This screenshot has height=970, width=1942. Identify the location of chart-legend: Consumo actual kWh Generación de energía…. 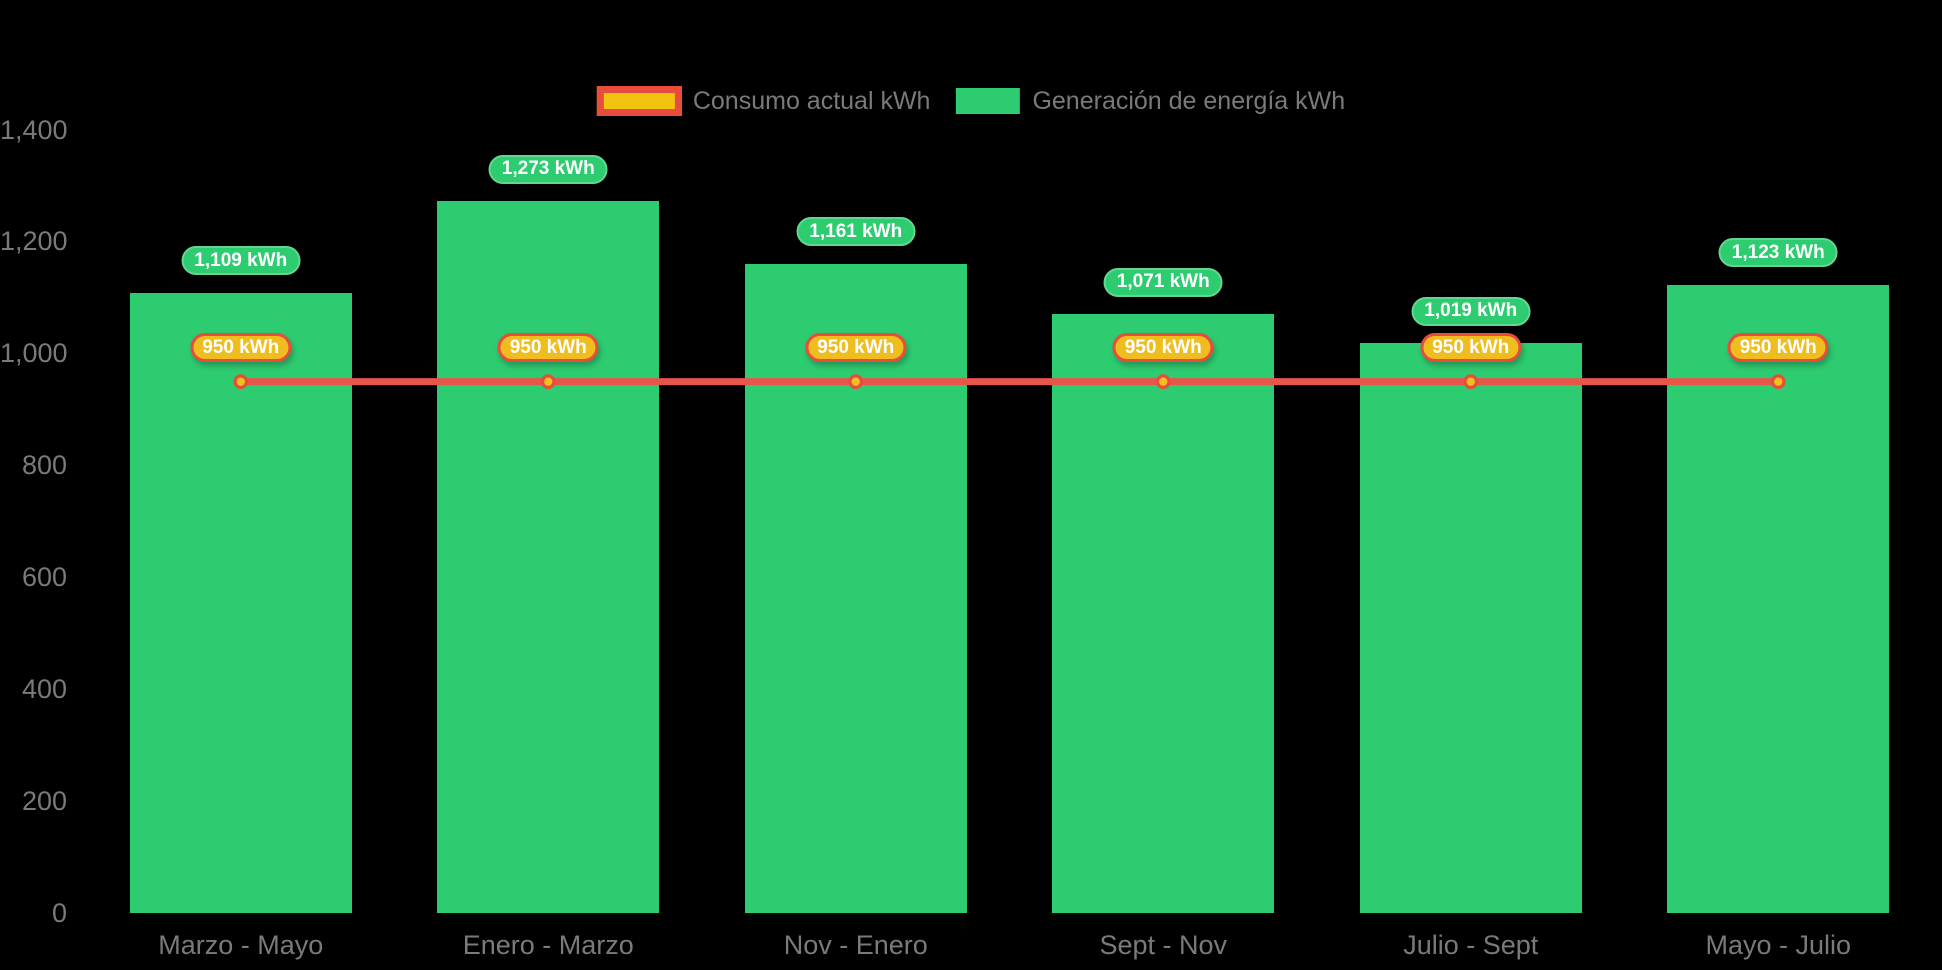
(970, 101).